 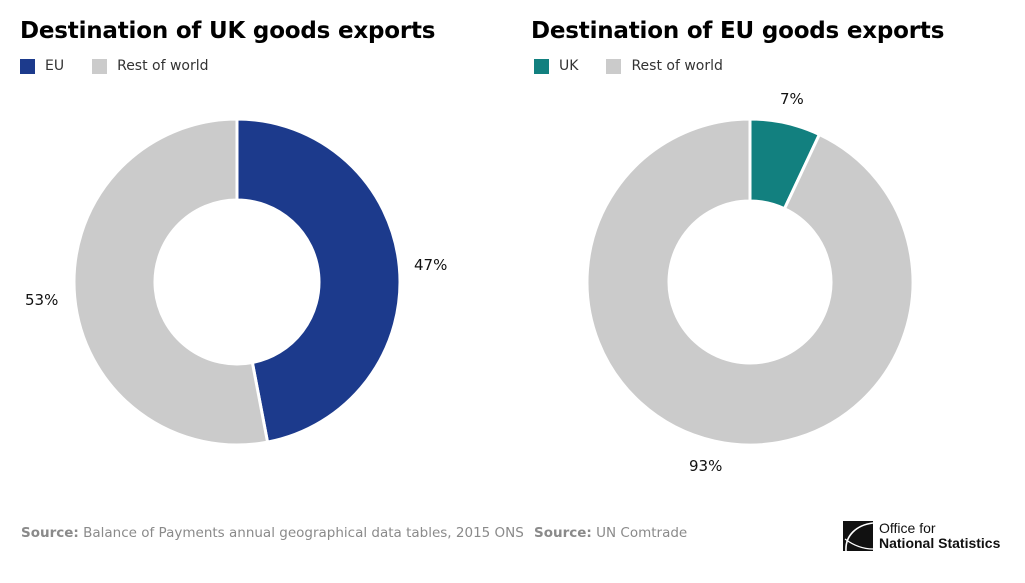 What do you see at coordinates (858, 536) in the screenshot?
I see `ons-logo-icon` at bounding box center [858, 536].